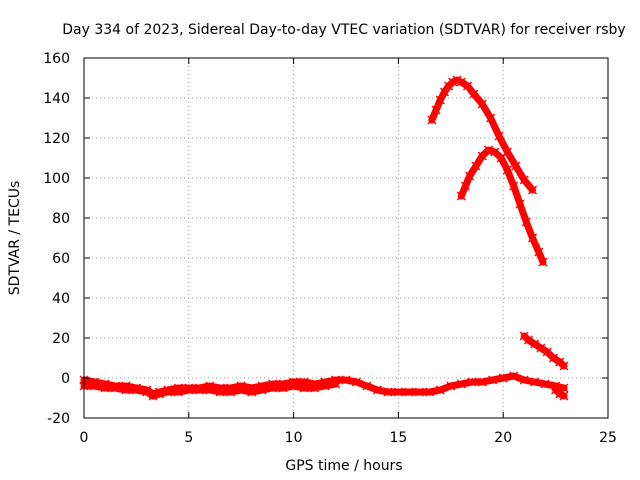 This screenshot has height=480, width=640. Describe the element at coordinates (84, 438) in the screenshot. I see `x-tick-label: 0` at that location.